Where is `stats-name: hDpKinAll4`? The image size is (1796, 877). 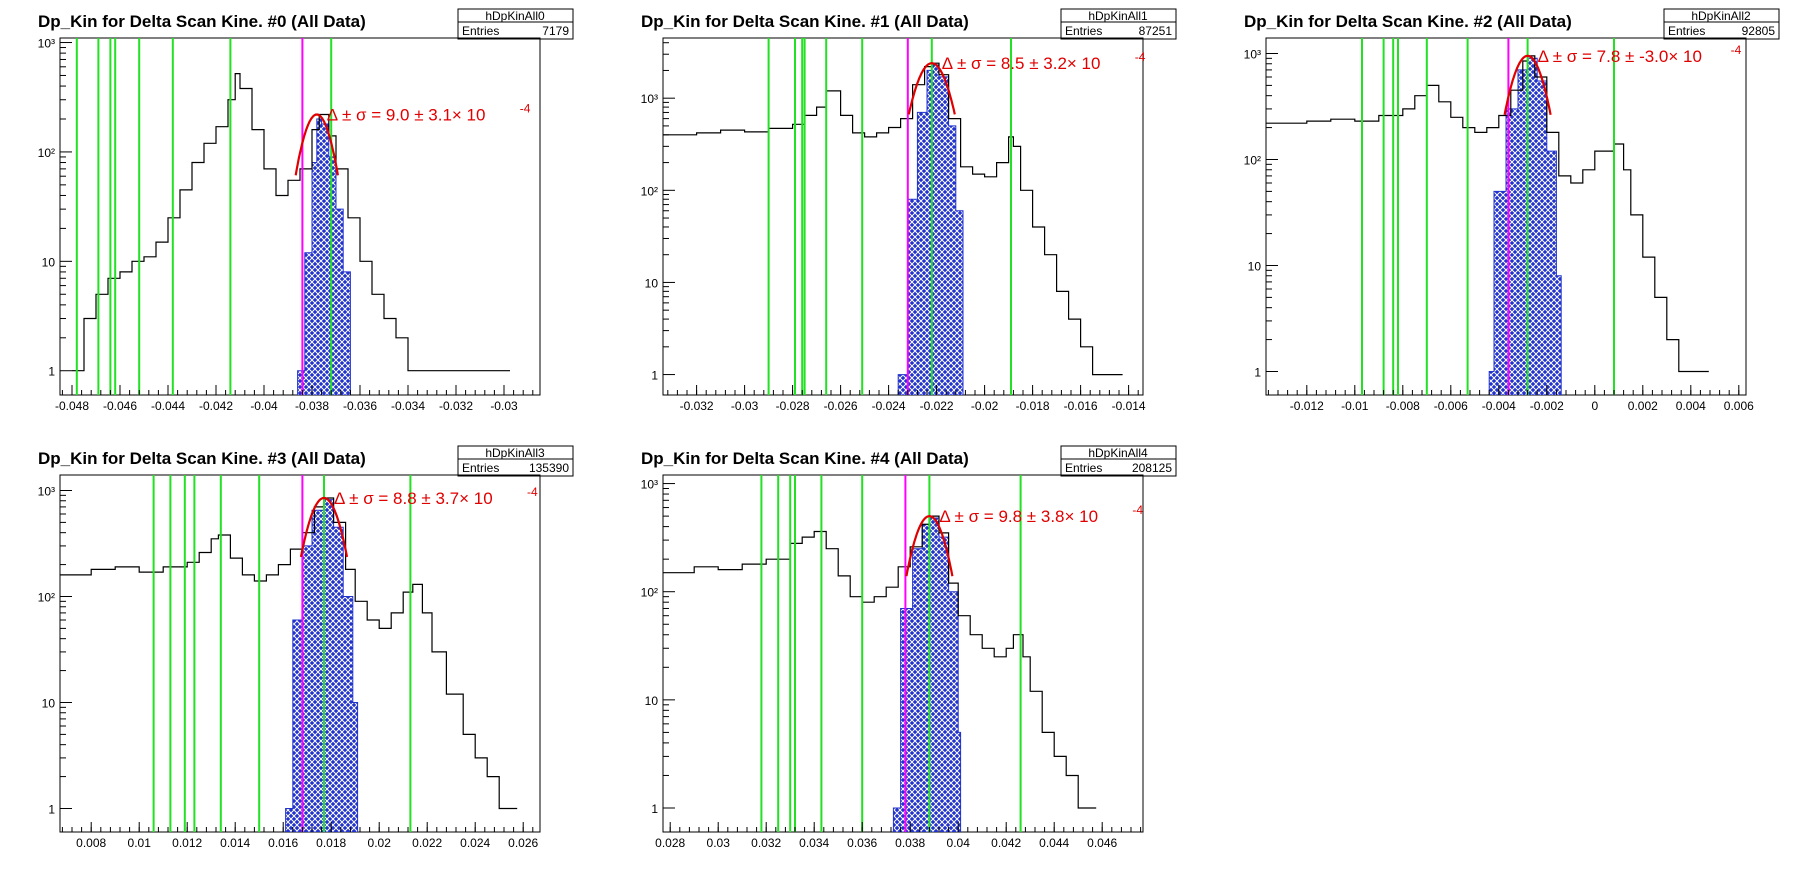
stats-name: hDpKinAll4 is located at coordinates (1118, 453).